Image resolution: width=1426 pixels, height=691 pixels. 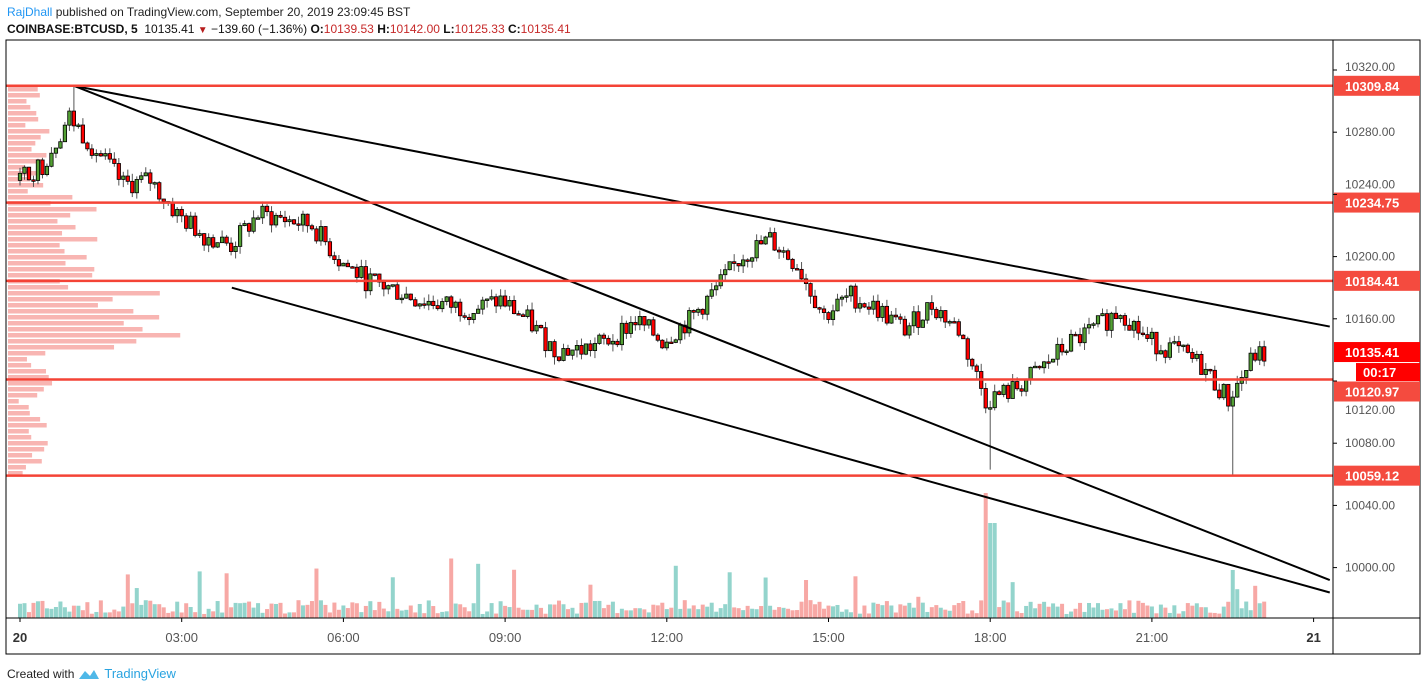 I want to click on price-tick-label: 10080.00, so click(x=1370, y=443).